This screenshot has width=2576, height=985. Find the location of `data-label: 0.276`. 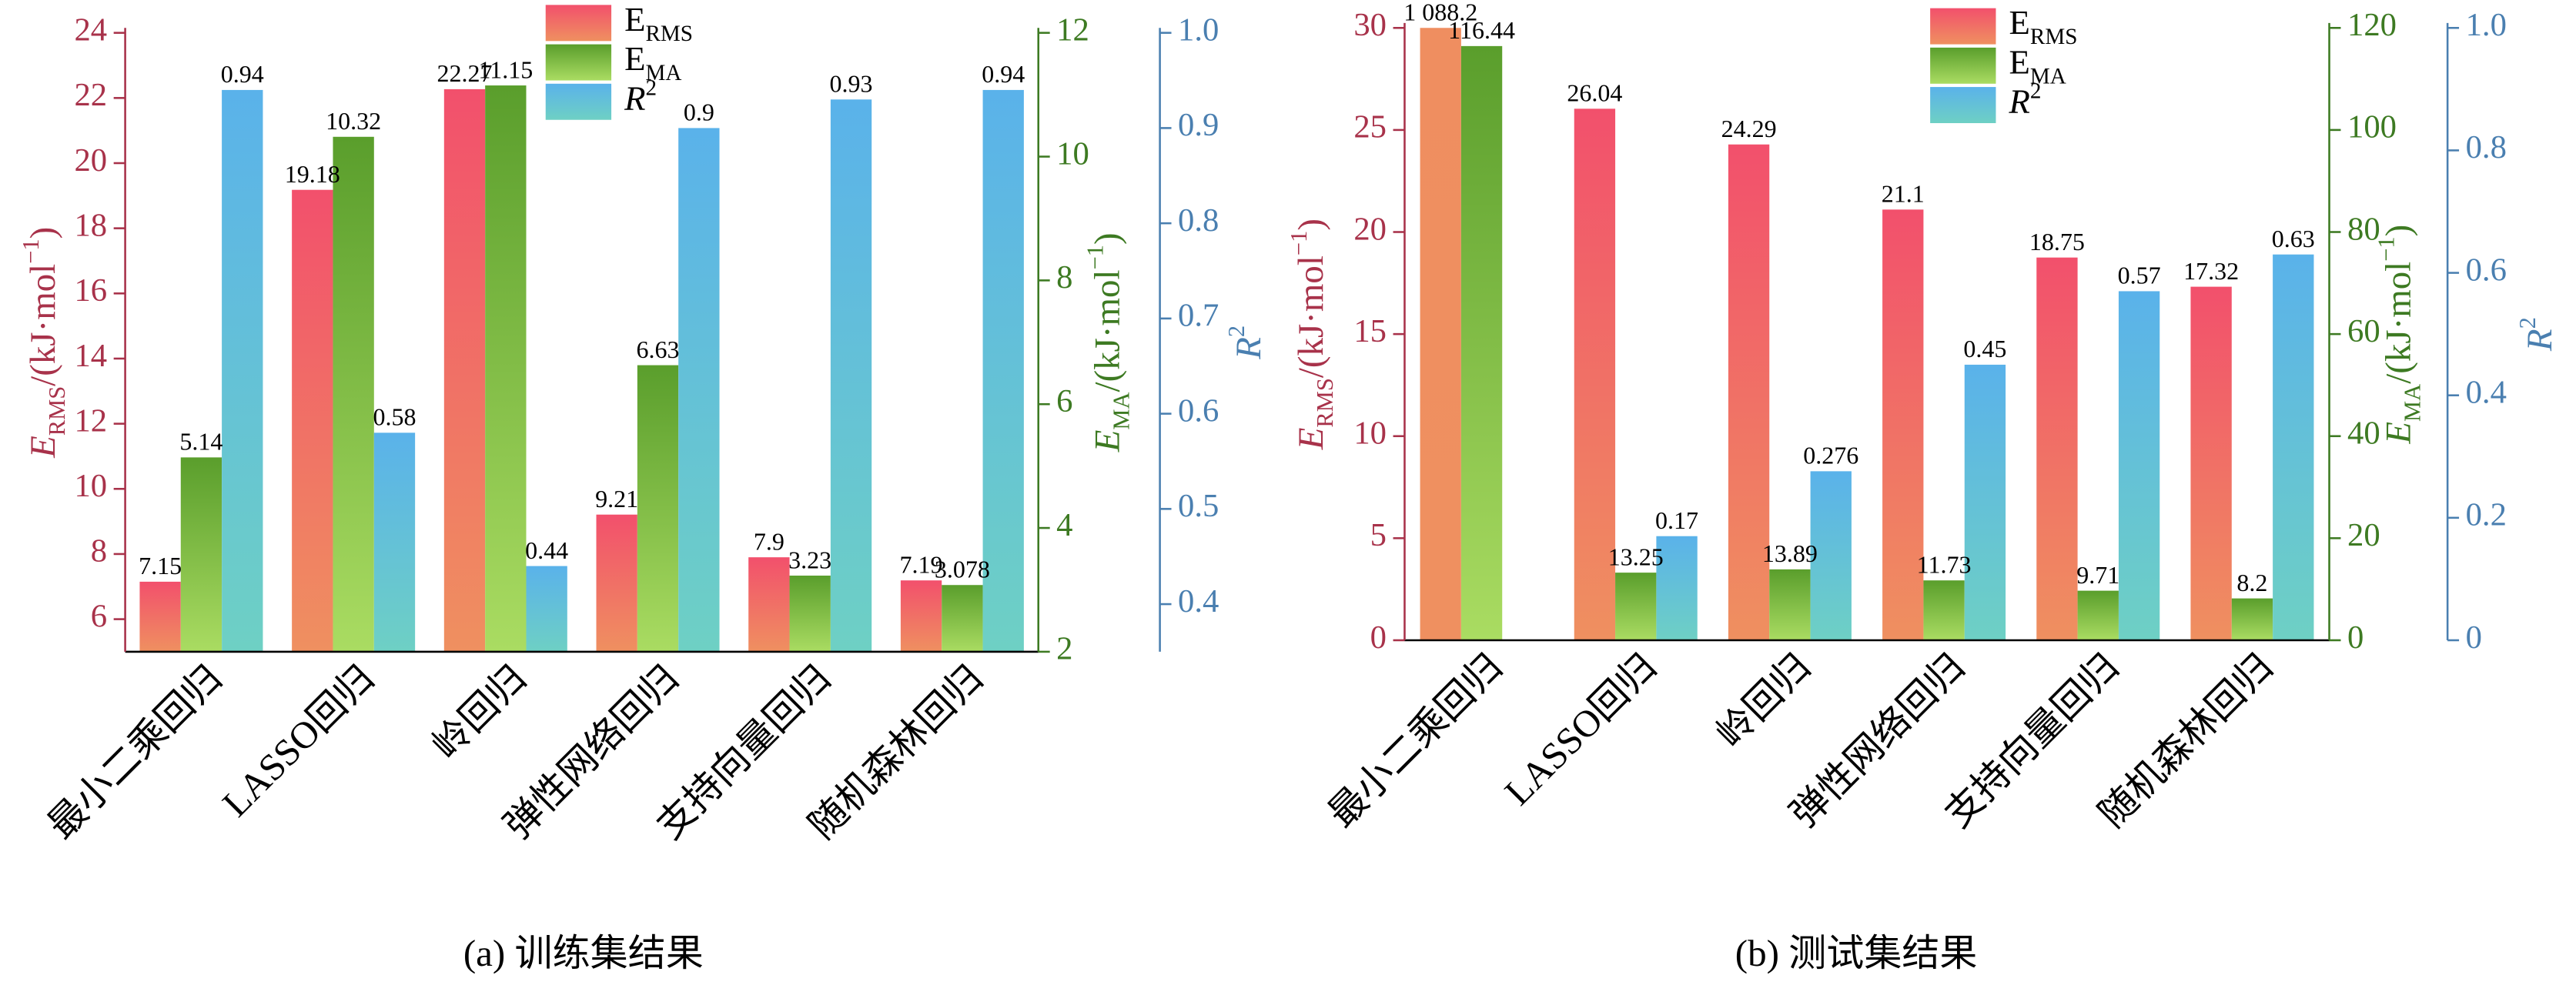

data-label: 0.276 is located at coordinates (1830, 455).